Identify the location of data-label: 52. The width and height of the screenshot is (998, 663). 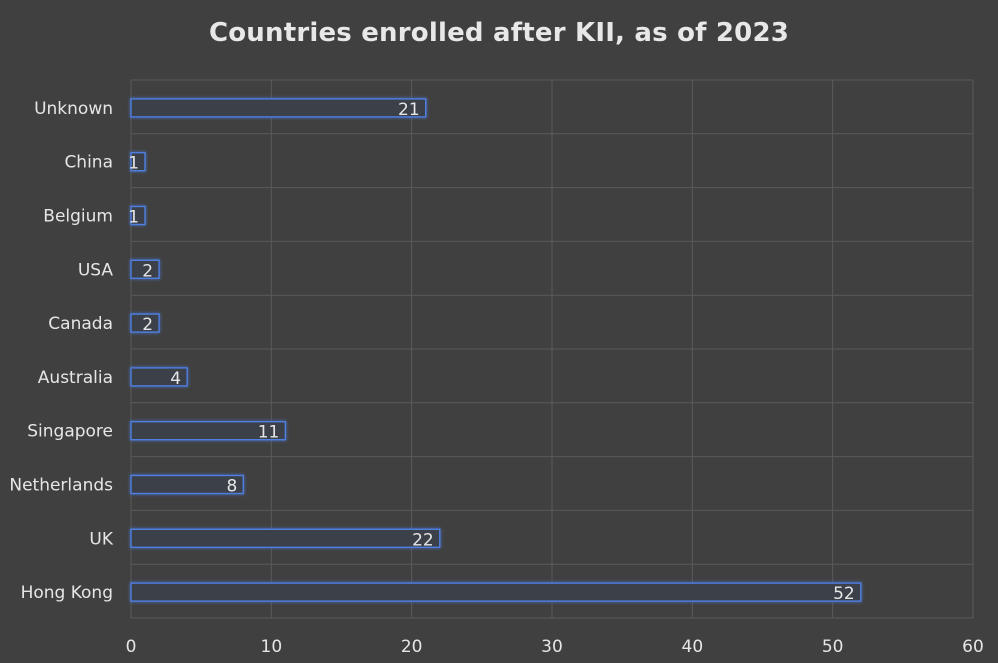
(844, 594).